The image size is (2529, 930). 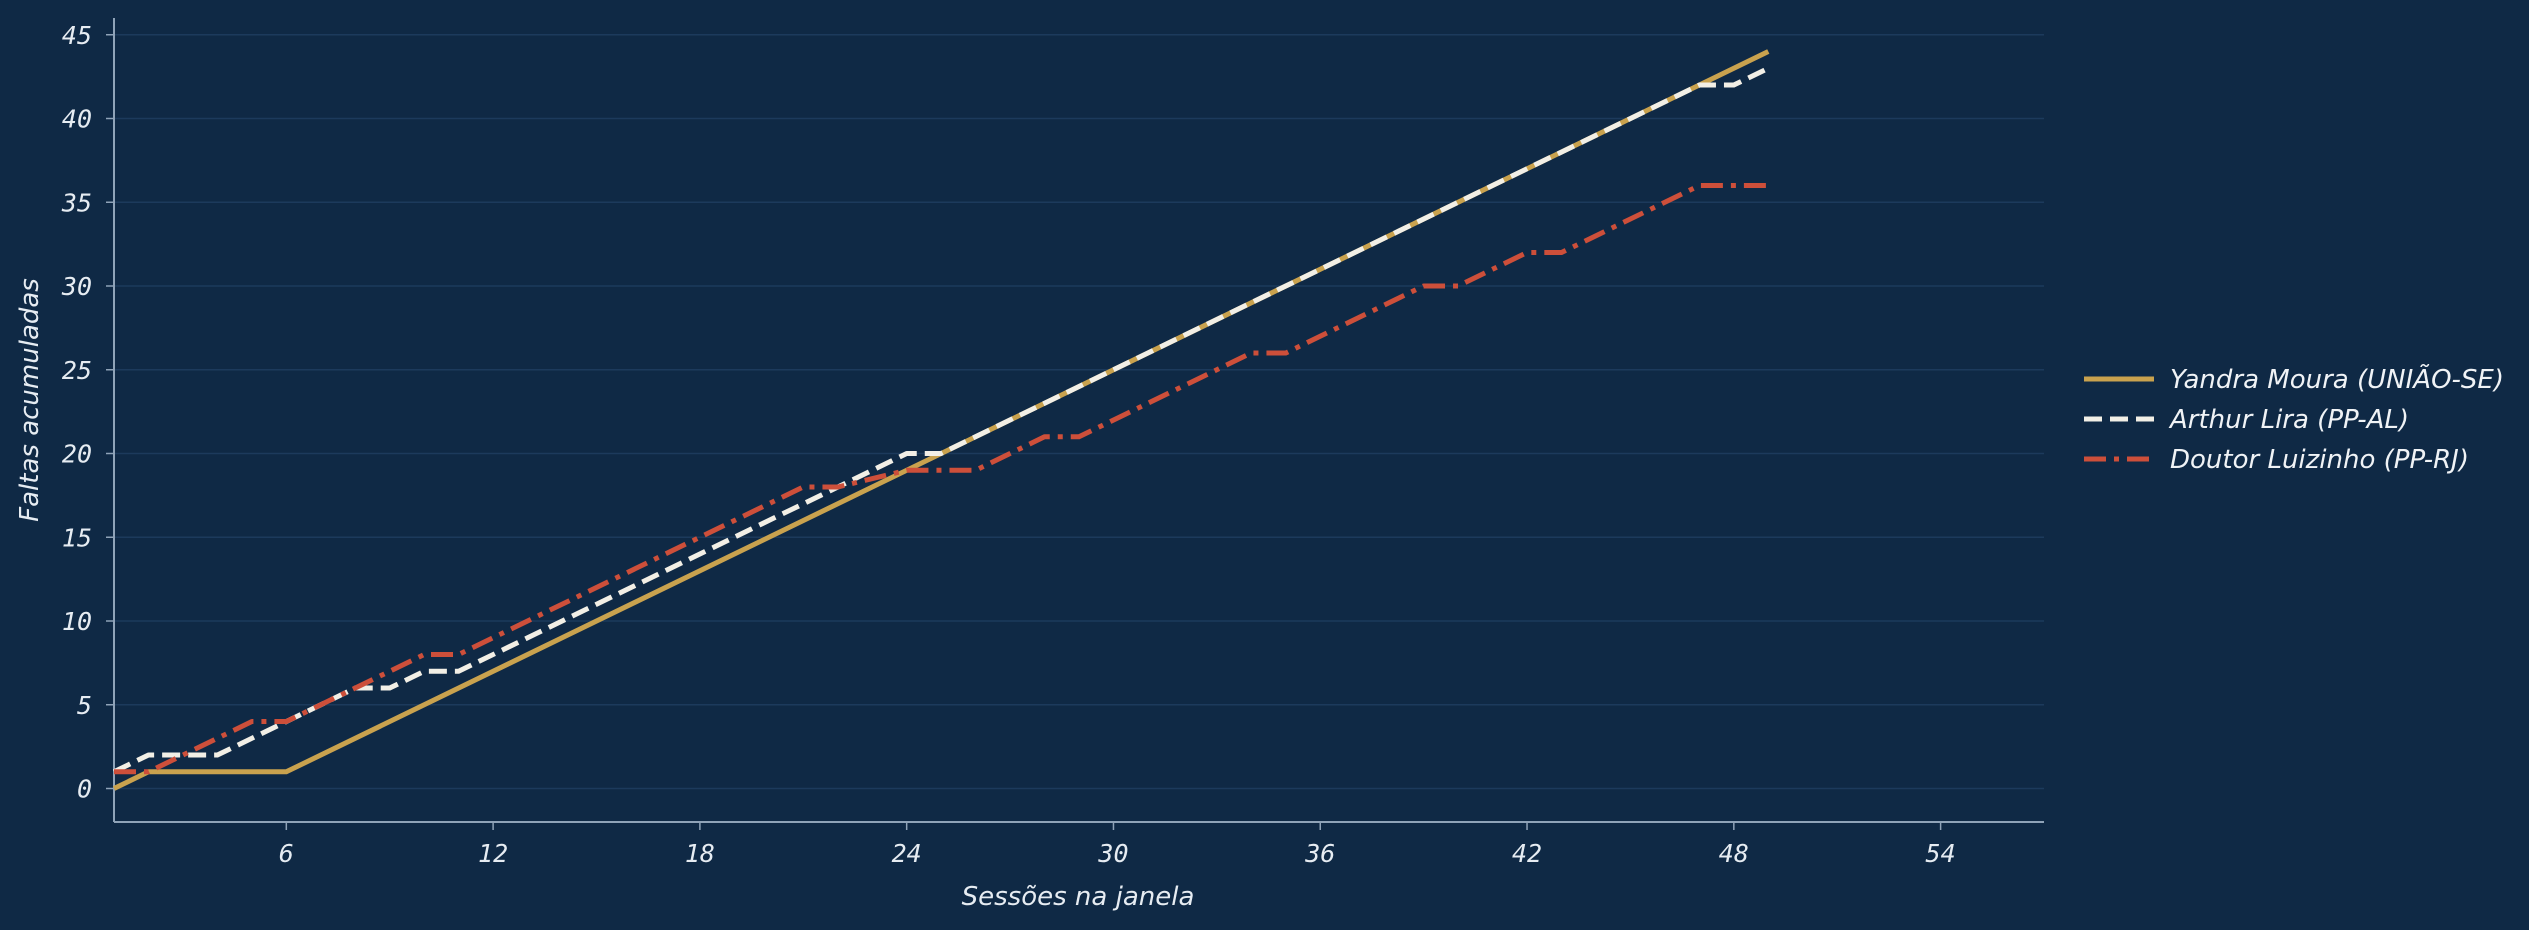 What do you see at coordinates (286, 853) in the screenshot?
I see `x-tick-label: 6` at bounding box center [286, 853].